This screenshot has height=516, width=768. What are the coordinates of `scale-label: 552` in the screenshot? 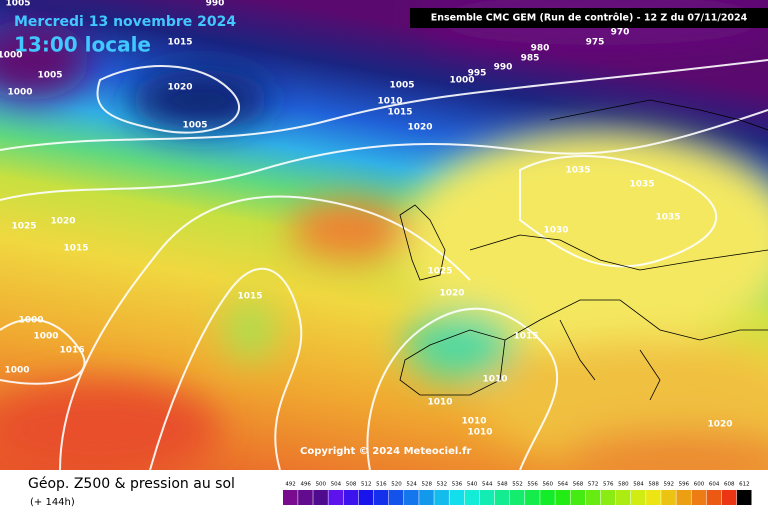 It's located at (517, 485).